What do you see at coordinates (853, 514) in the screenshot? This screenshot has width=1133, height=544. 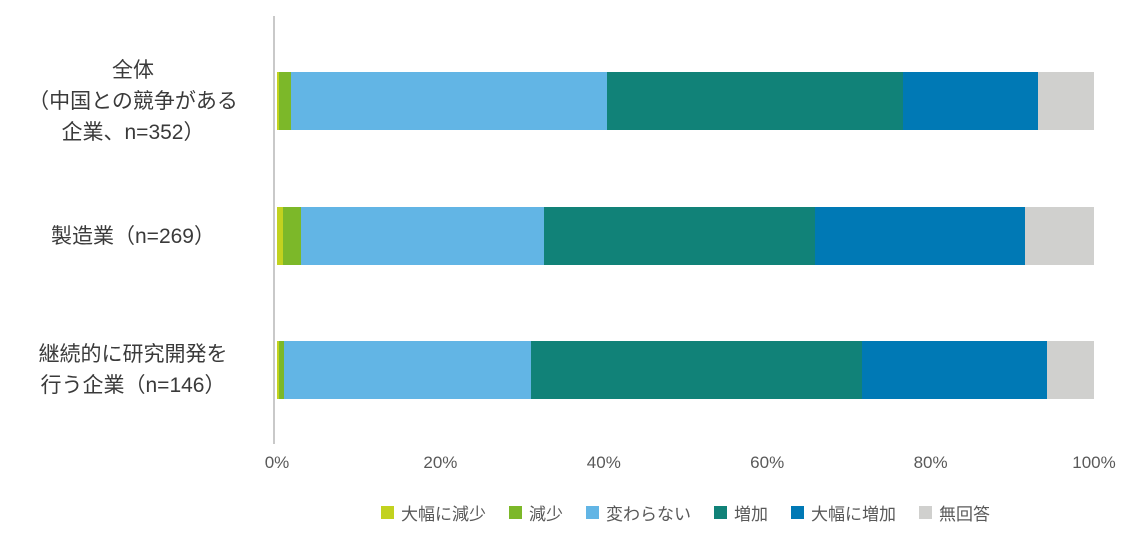 I see `legend-label: 大幅に増加` at bounding box center [853, 514].